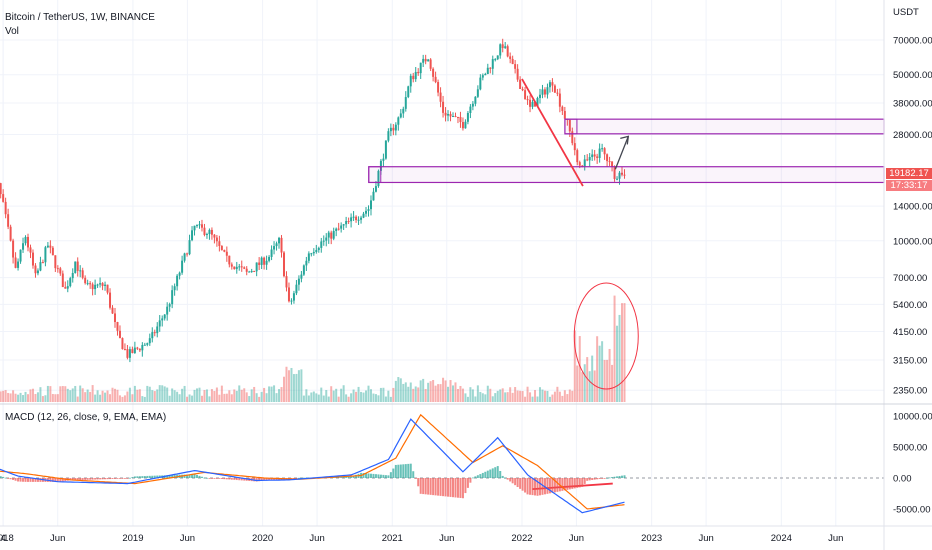 This screenshot has height=550, width=932. What do you see at coordinates (912, 41) in the screenshot?
I see `price-tick-label: 70000.00` at bounding box center [912, 41].